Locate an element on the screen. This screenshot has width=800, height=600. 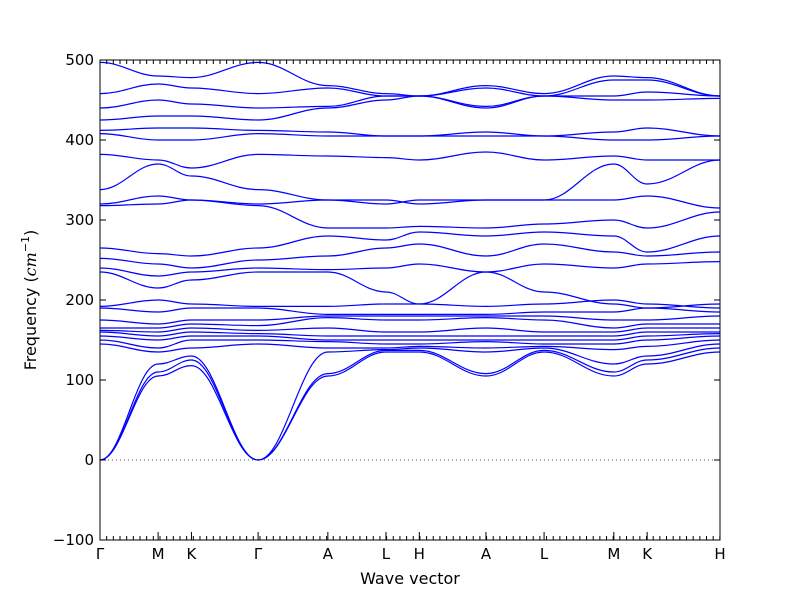
y-axis-title-unit: cm is located at coordinates (30, 264).